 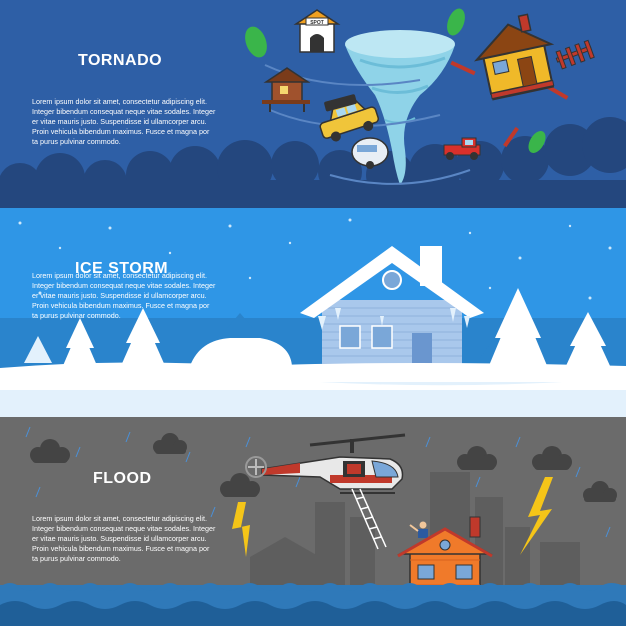 What do you see at coordinates (340, 103) in the screenshot?
I see `black-car-icon` at bounding box center [340, 103].